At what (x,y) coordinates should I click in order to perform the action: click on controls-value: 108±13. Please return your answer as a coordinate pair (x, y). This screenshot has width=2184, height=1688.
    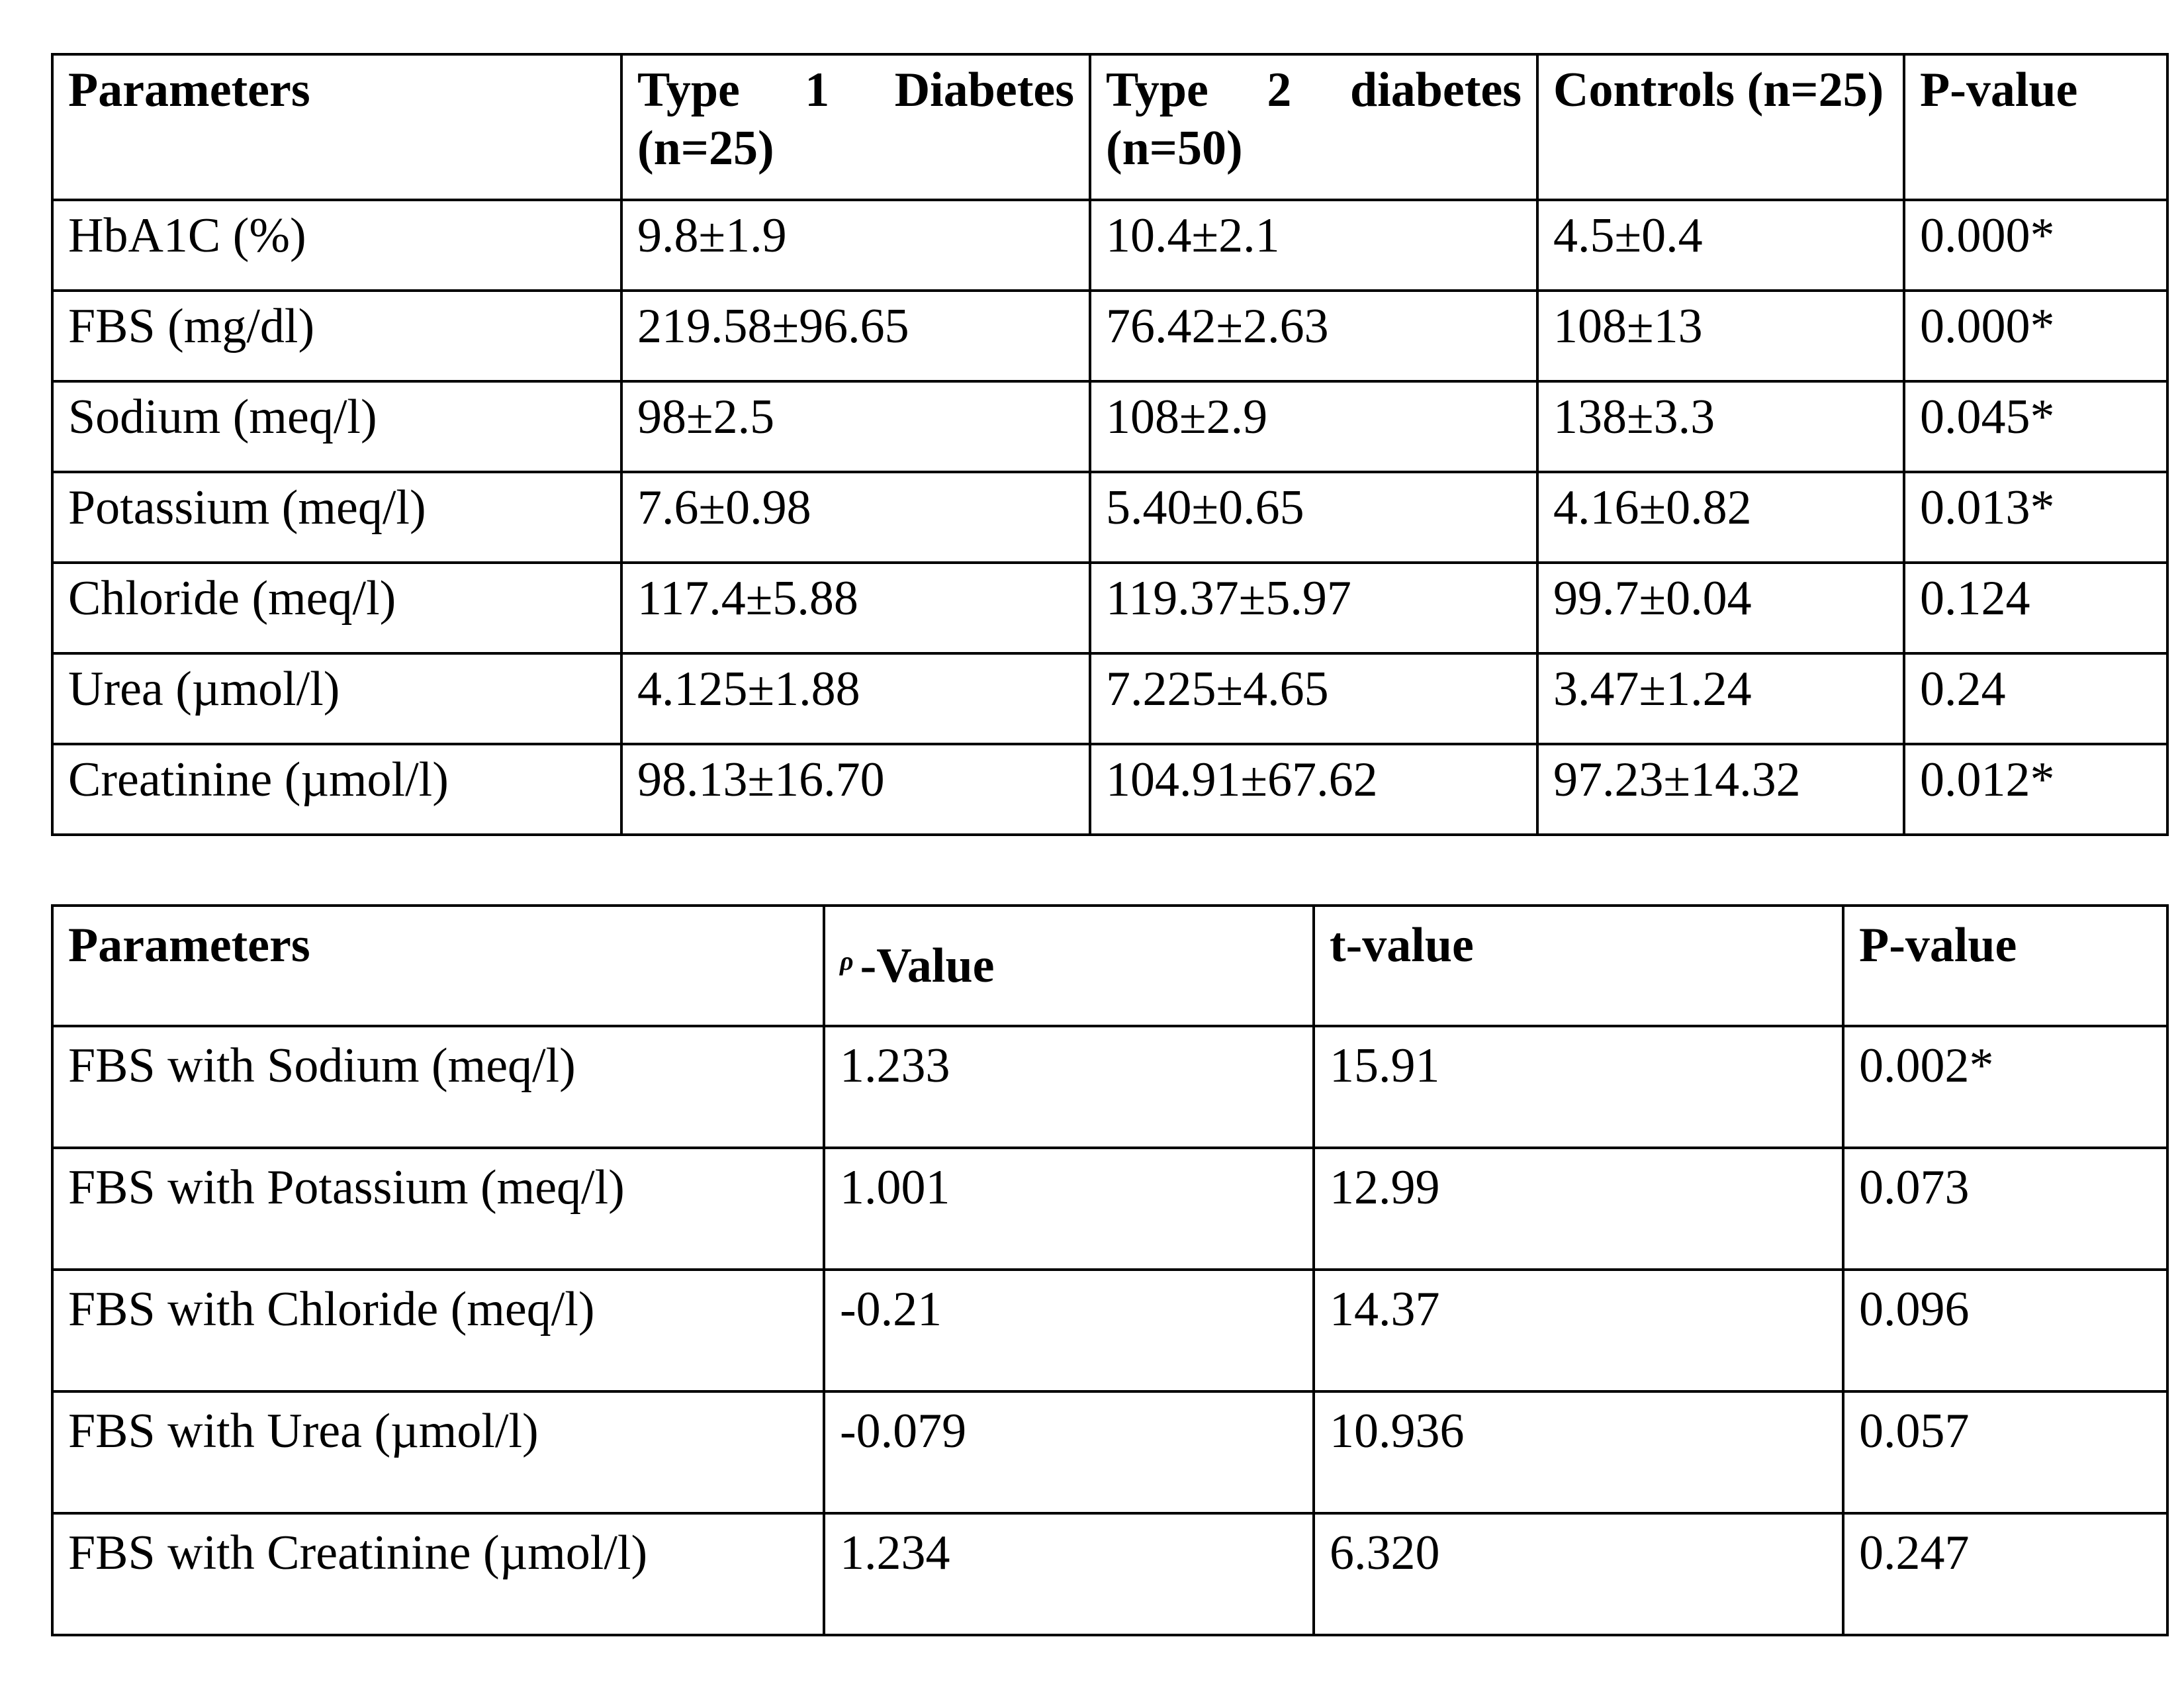
    Looking at the image, I should click on (1720, 336).